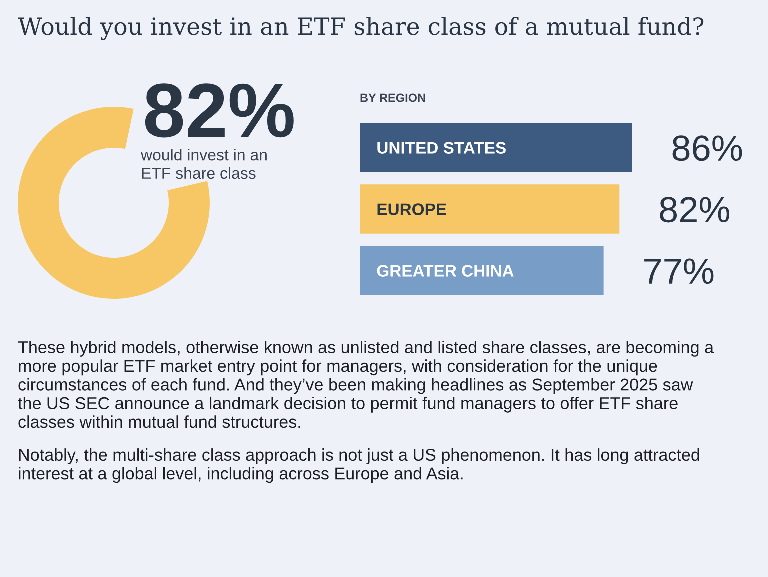  I want to click on y-tick-label: UNITED STATES, so click(442, 148).